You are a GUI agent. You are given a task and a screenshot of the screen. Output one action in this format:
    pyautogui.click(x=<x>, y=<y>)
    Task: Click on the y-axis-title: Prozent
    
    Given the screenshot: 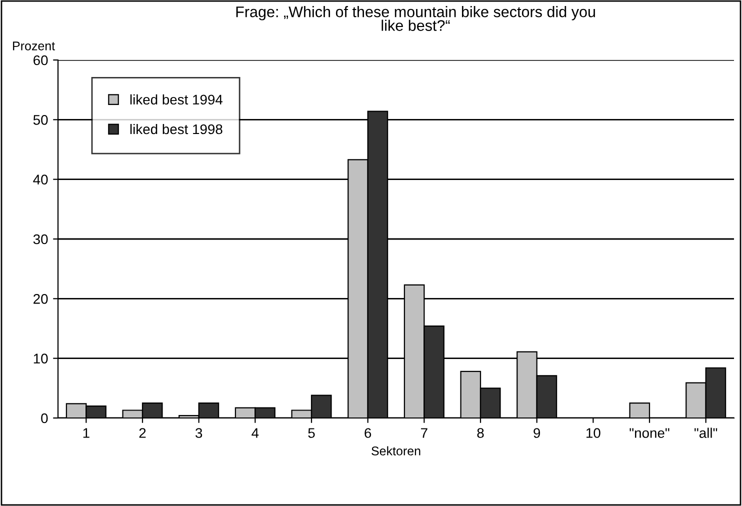 What is the action you would take?
    pyautogui.click(x=34, y=46)
    